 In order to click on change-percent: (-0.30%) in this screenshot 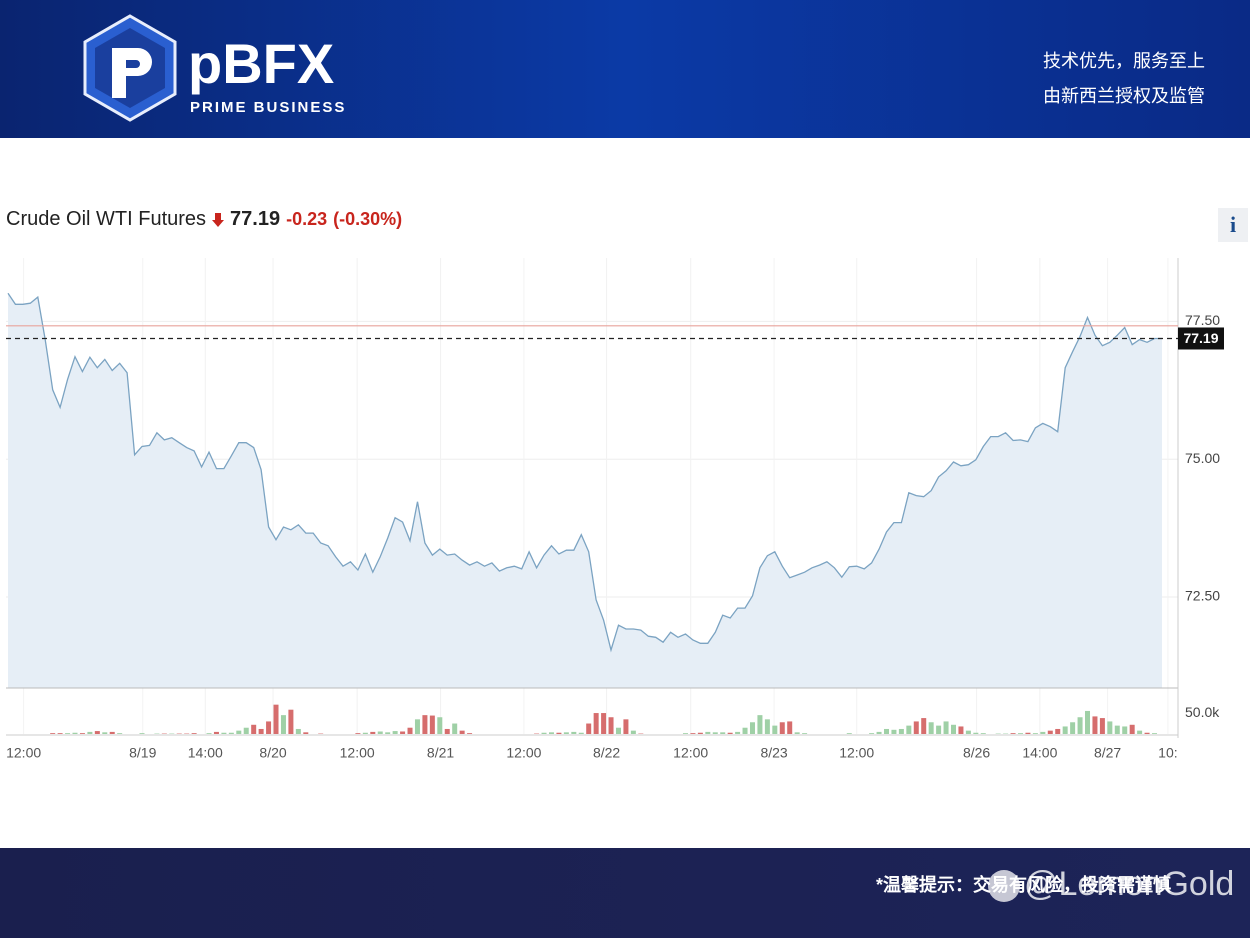, I will do `click(367, 219)`.